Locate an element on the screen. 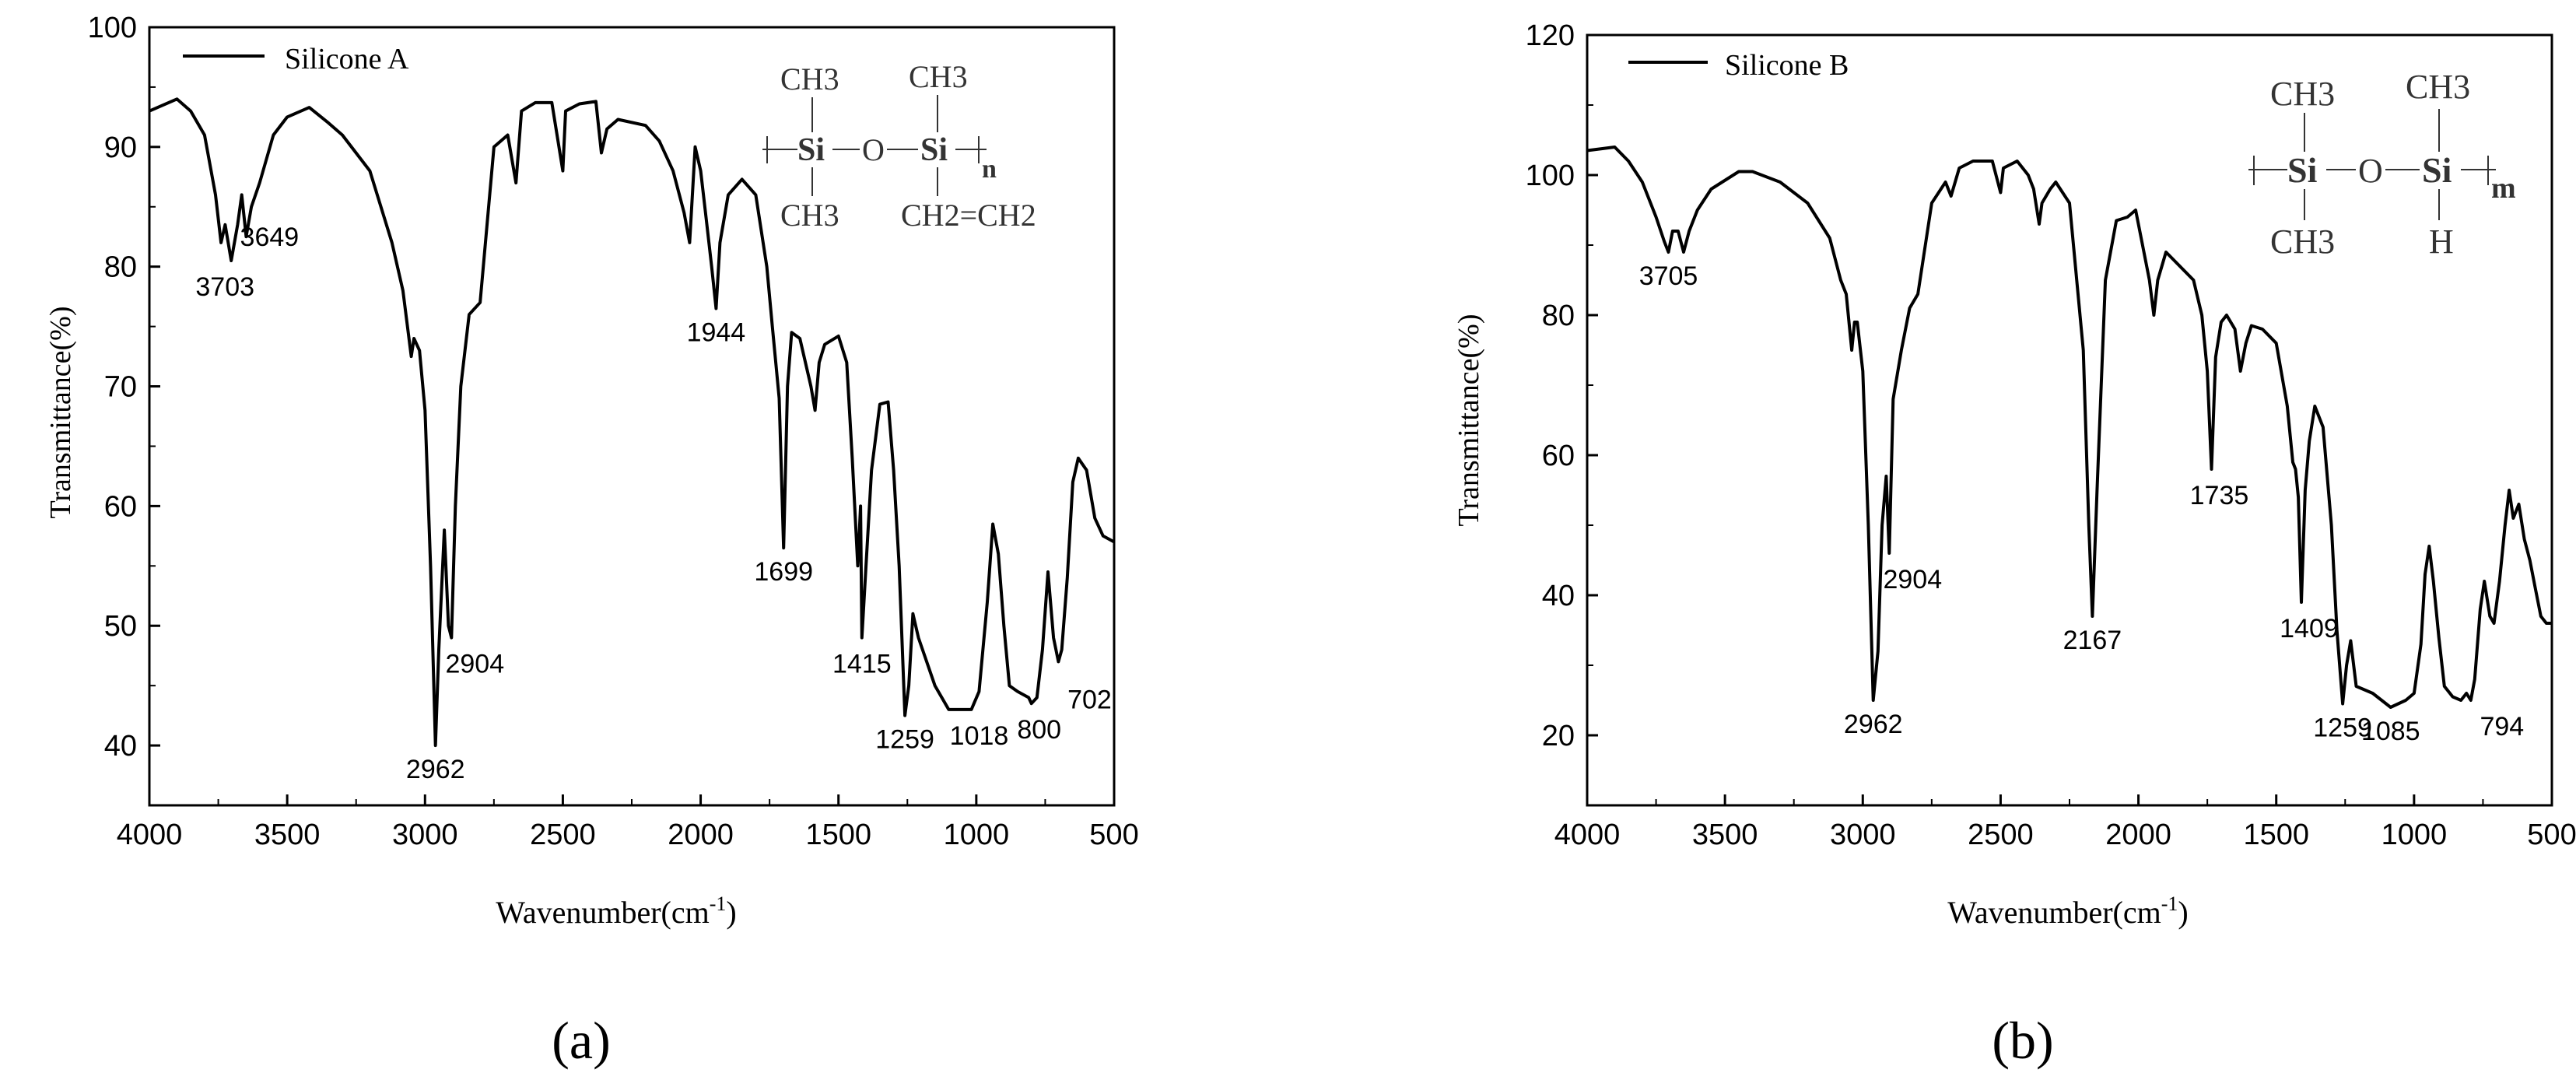  y-tick-label-b-4: 100 is located at coordinates (1550, 176).